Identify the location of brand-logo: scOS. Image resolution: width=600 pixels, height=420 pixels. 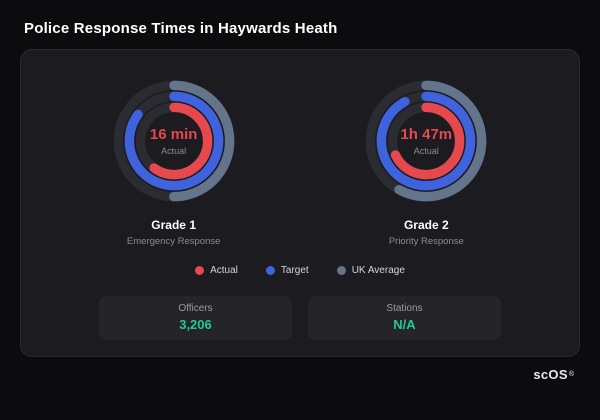
(550, 374).